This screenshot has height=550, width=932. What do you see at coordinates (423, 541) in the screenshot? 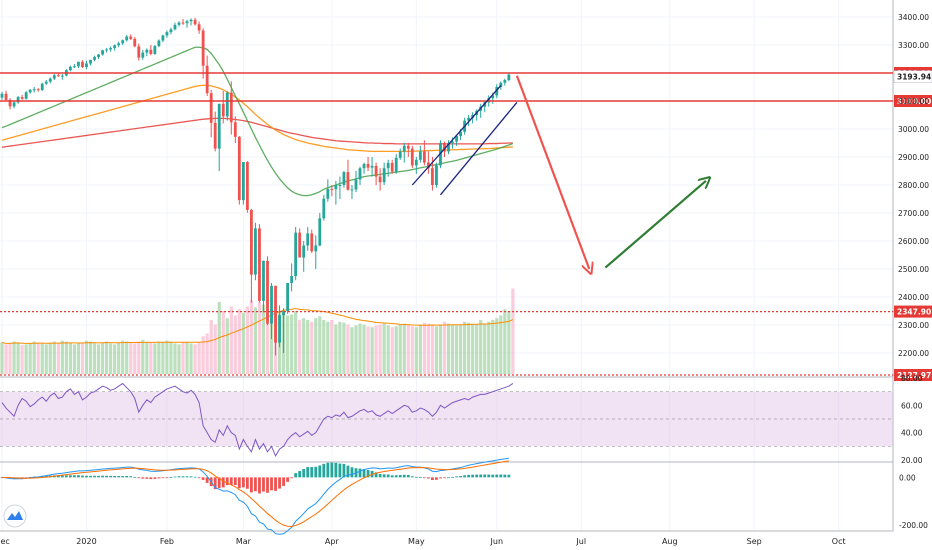
I see `time-axis: Dec 2020 Feb Mar Apr May Jun Jul Aug Sep Oct` at bounding box center [423, 541].